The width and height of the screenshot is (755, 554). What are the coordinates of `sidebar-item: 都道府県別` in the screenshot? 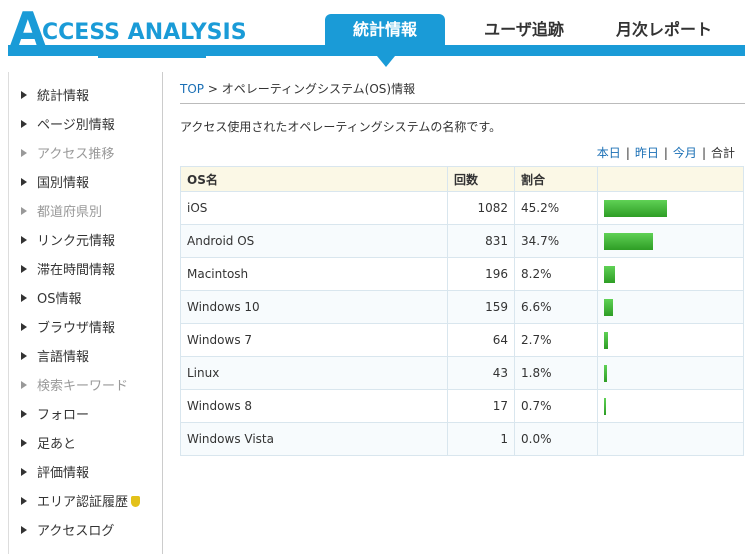 It's located at (61, 213).